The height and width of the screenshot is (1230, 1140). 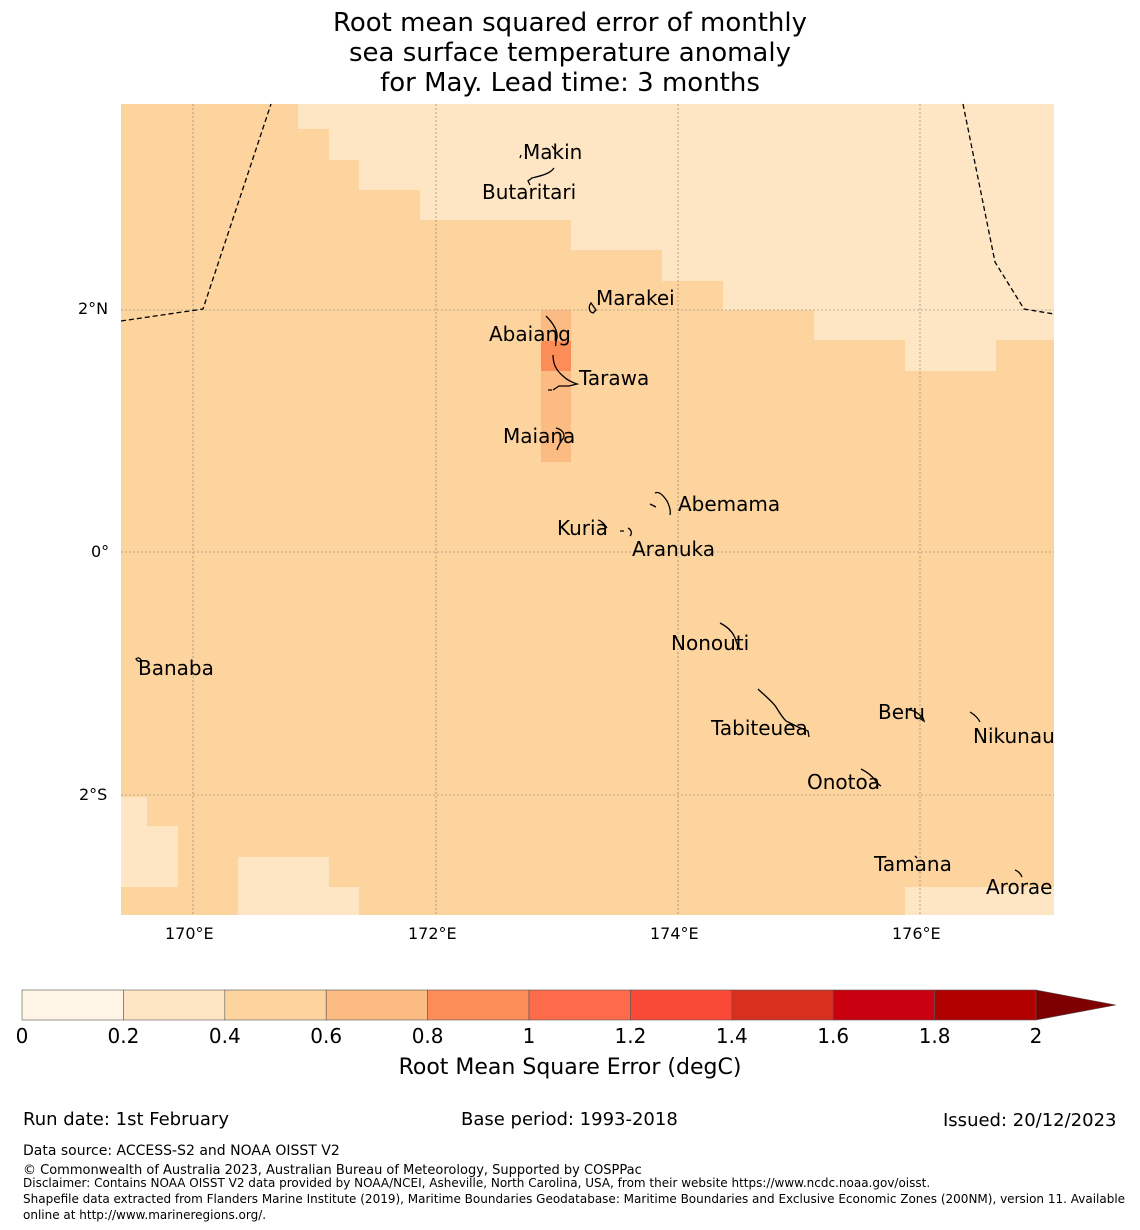 I want to click on colorbar-extend-arrow, so click(x=1076, y=1005).